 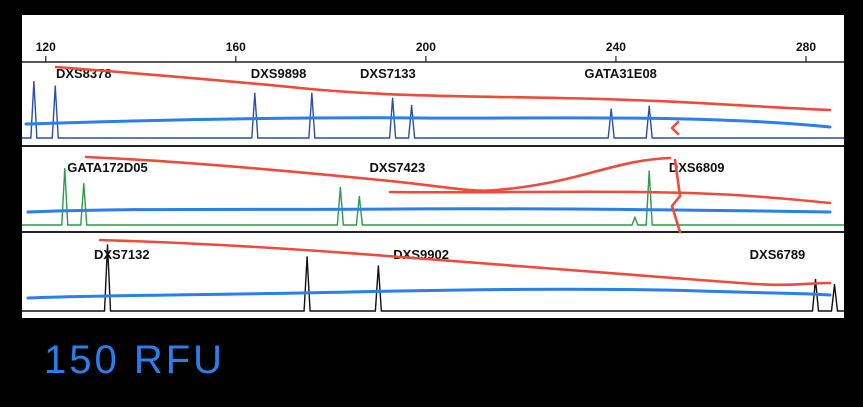 I want to click on x-tick-label: 200, so click(x=426, y=47).